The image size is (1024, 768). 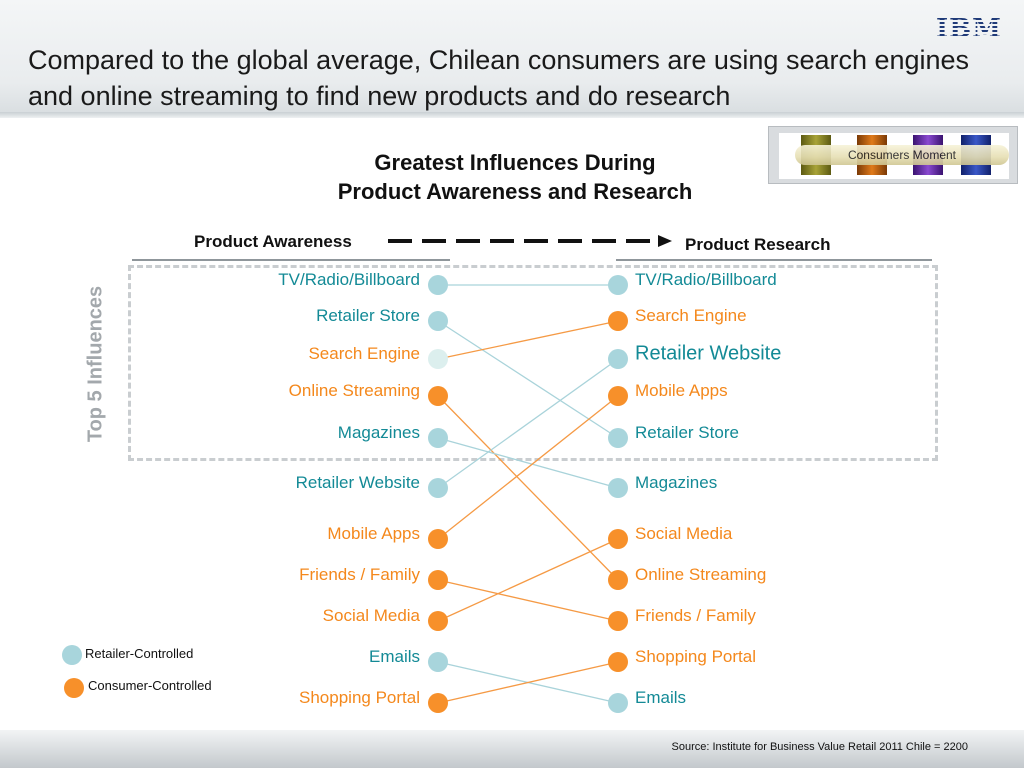 What do you see at coordinates (902, 155) in the screenshot?
I see `badge-label: Consumers Moment` at bounding box center [902, 155].